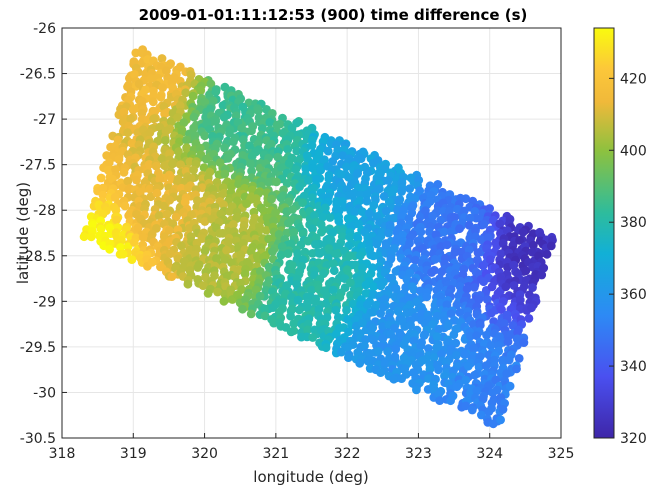 The height and width of the screenshot is (492, 652). What do you see at coordinates (633, 223) in the screenshot?
I see `colorbar-tick-label: 380` at bounding box center [633, 223].